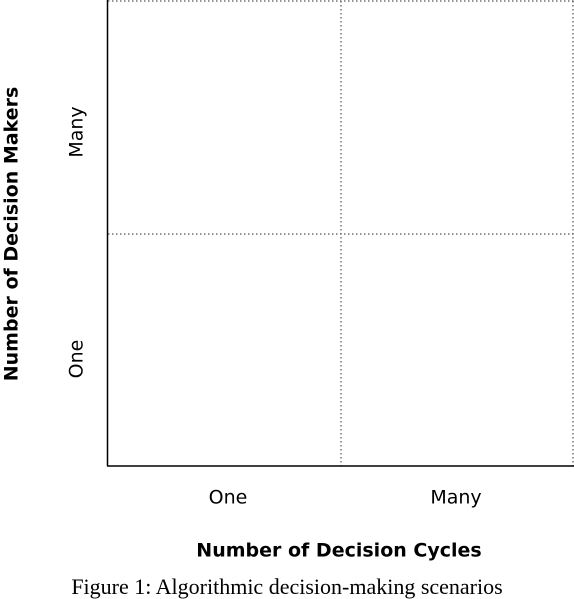  What do you see at coordinates (76, 132) in the screenshot?
I see `y-tick-many: Many` at bounding box center [76, 132].